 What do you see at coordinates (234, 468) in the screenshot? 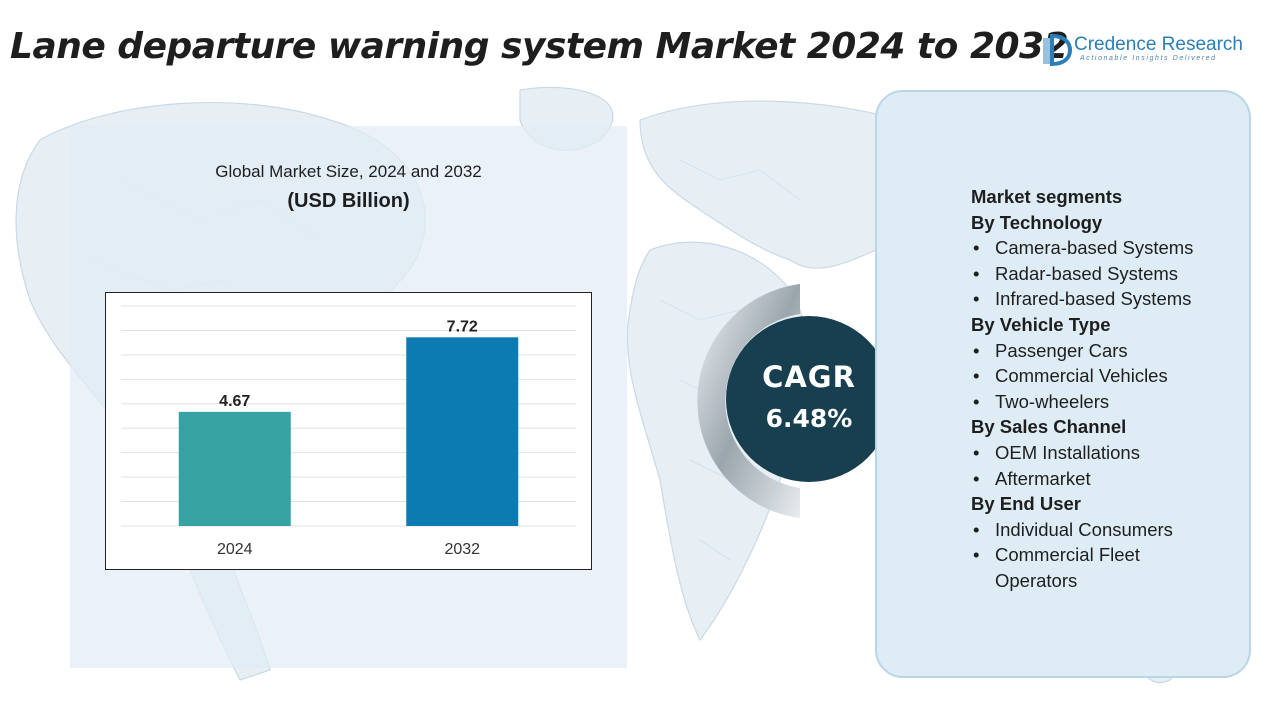
I see `bar-2024` at bounding box center [234, 468].